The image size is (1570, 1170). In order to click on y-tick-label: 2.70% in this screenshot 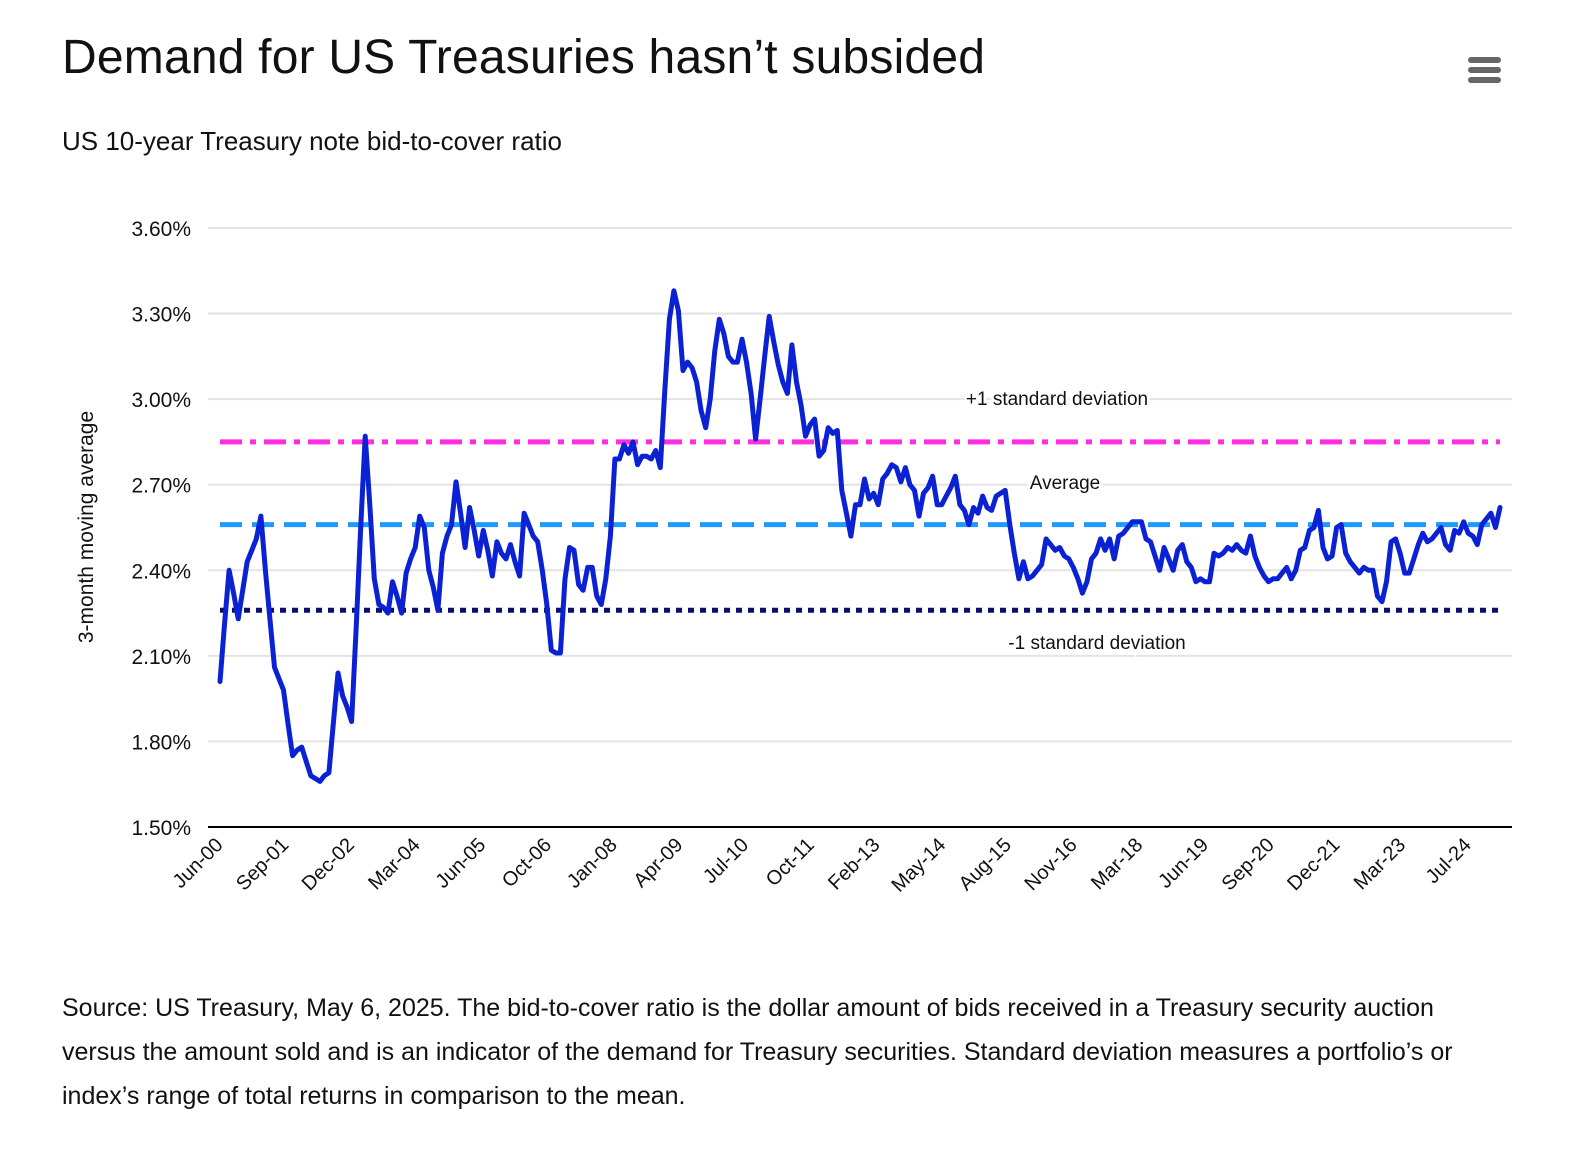, I will do `click(161, 486)`.